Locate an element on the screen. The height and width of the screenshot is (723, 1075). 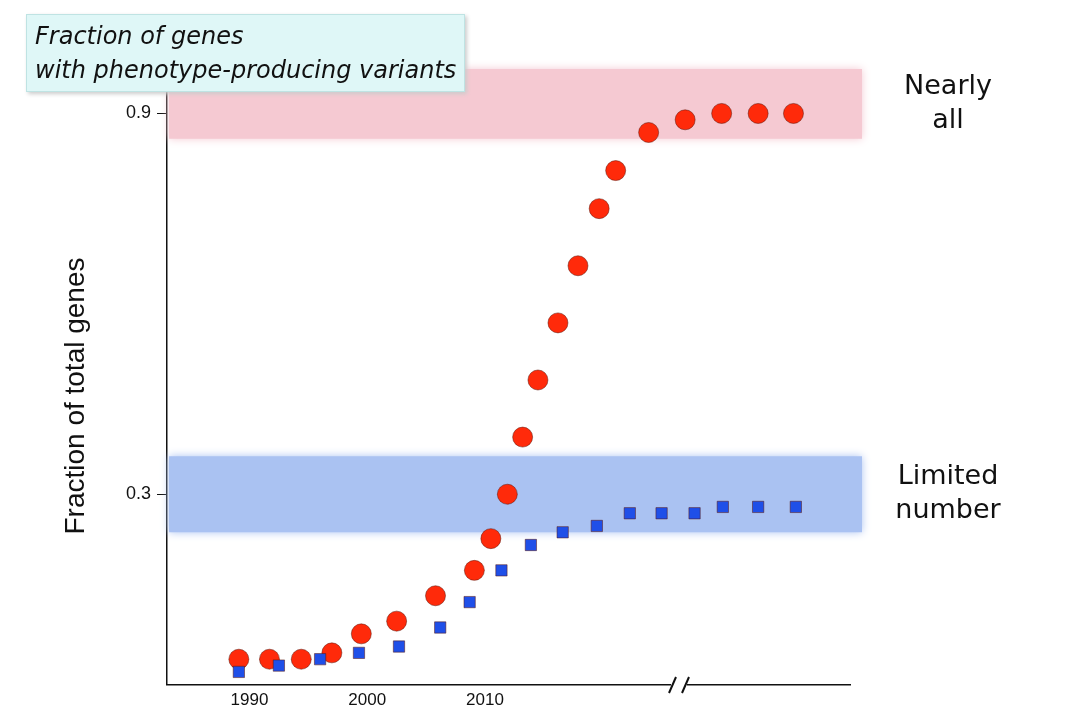
x-tick-label: 1990 is located at coordinates (249, 700).